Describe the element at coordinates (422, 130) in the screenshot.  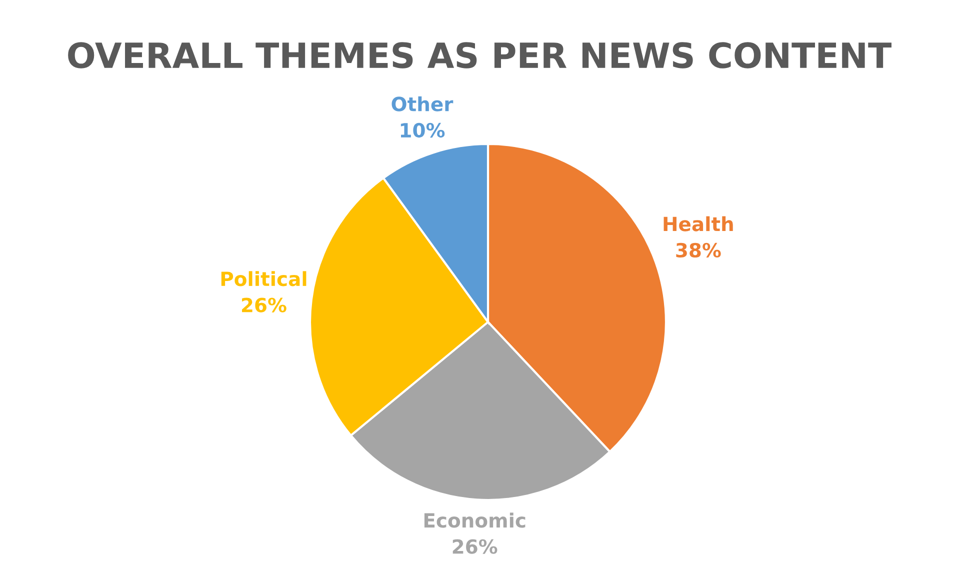
I see `data-label: 10%` at that location.